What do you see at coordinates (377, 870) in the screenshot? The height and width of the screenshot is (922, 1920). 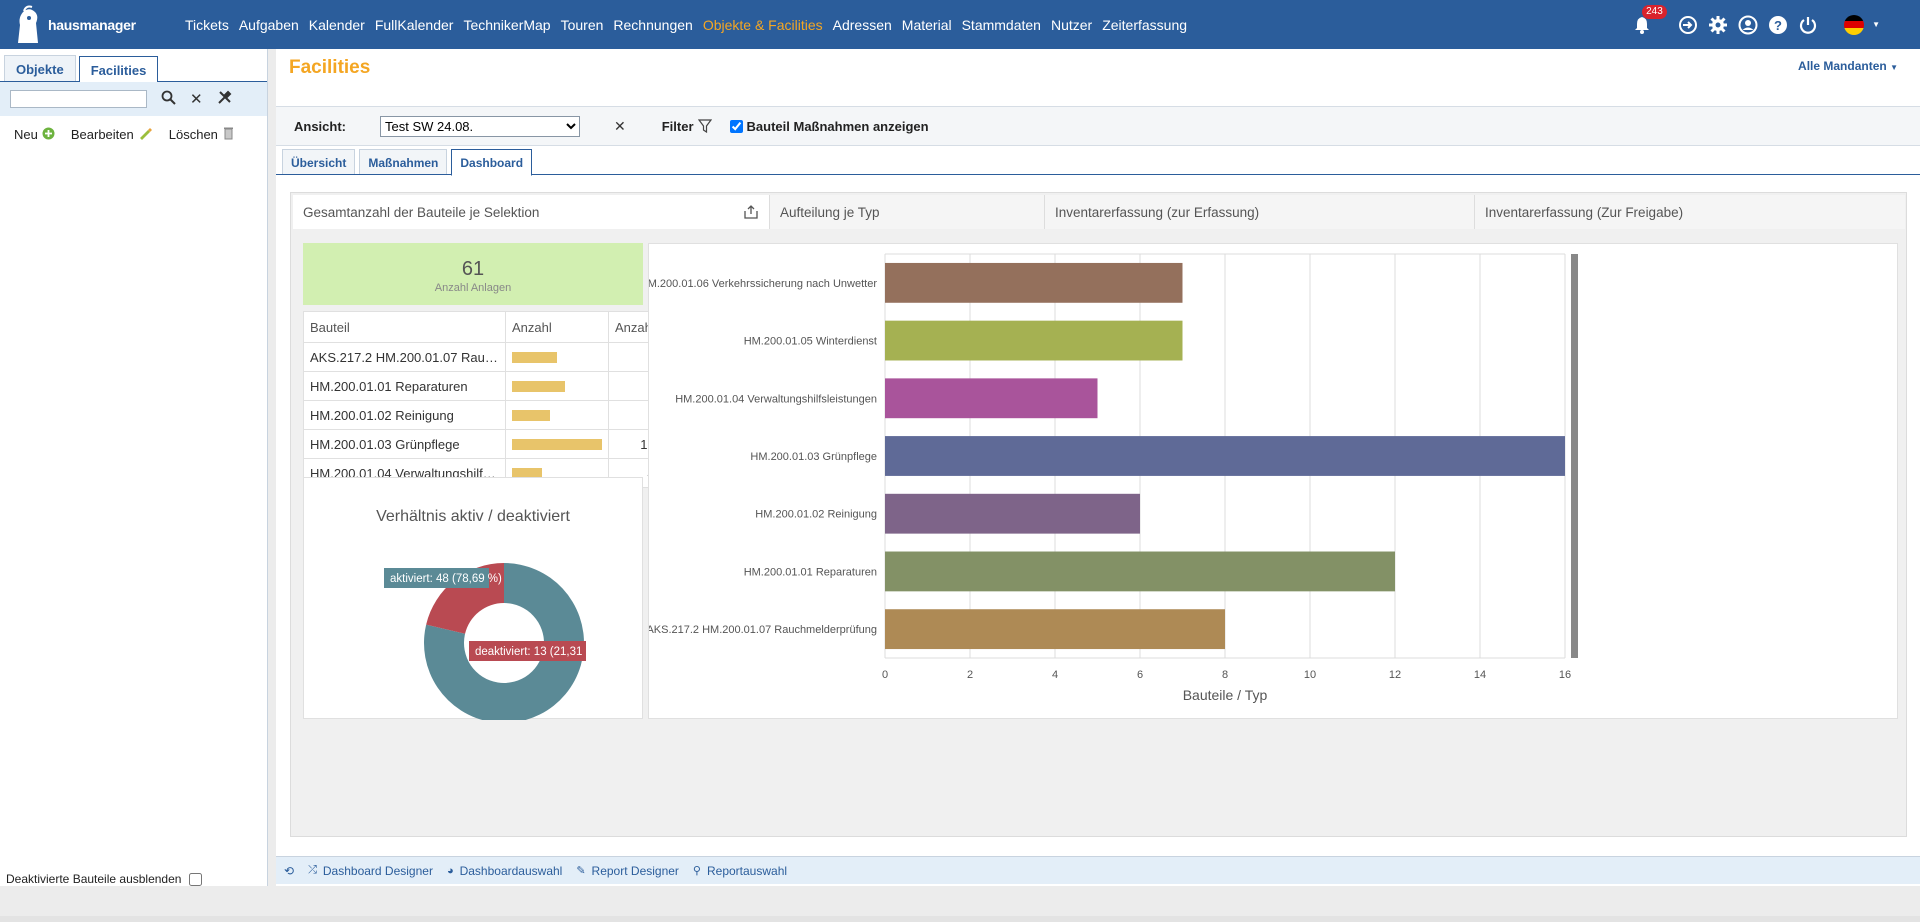 I see `dashboard-designer-label: Dashboard Designer` at bounding box center [377, 870].